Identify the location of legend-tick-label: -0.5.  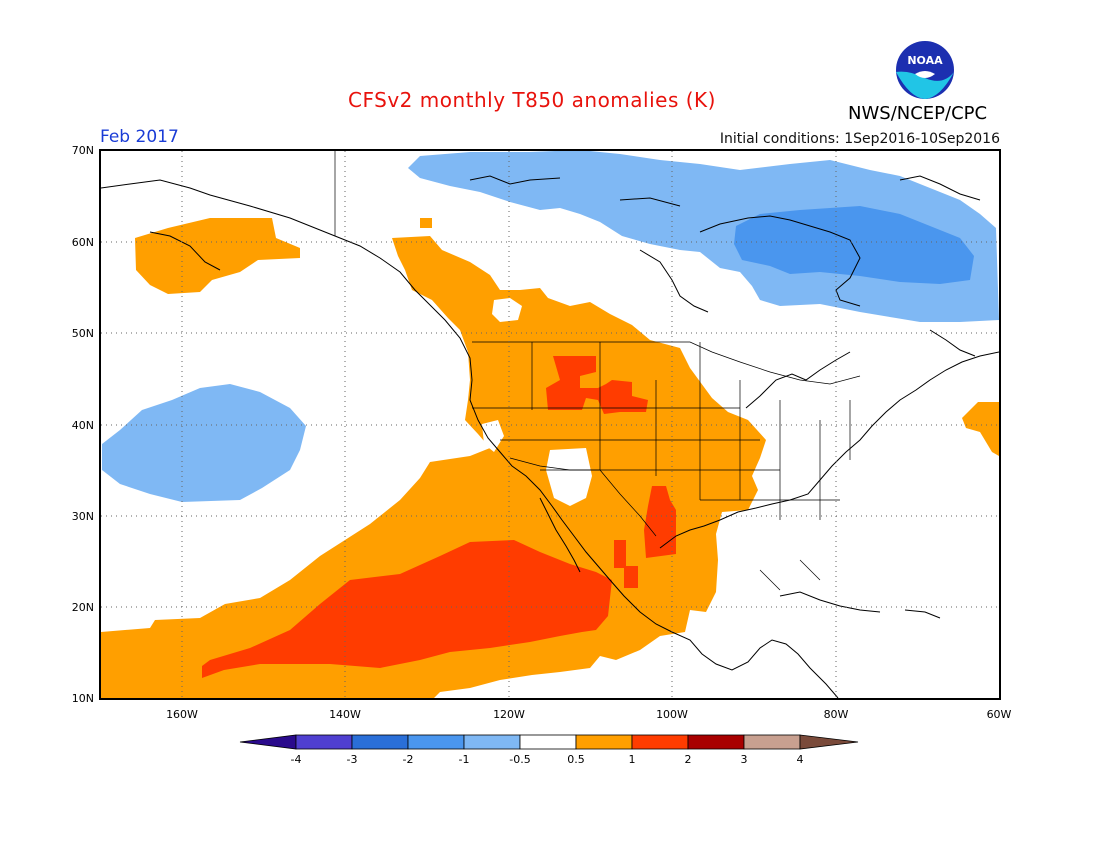
(519, 759).